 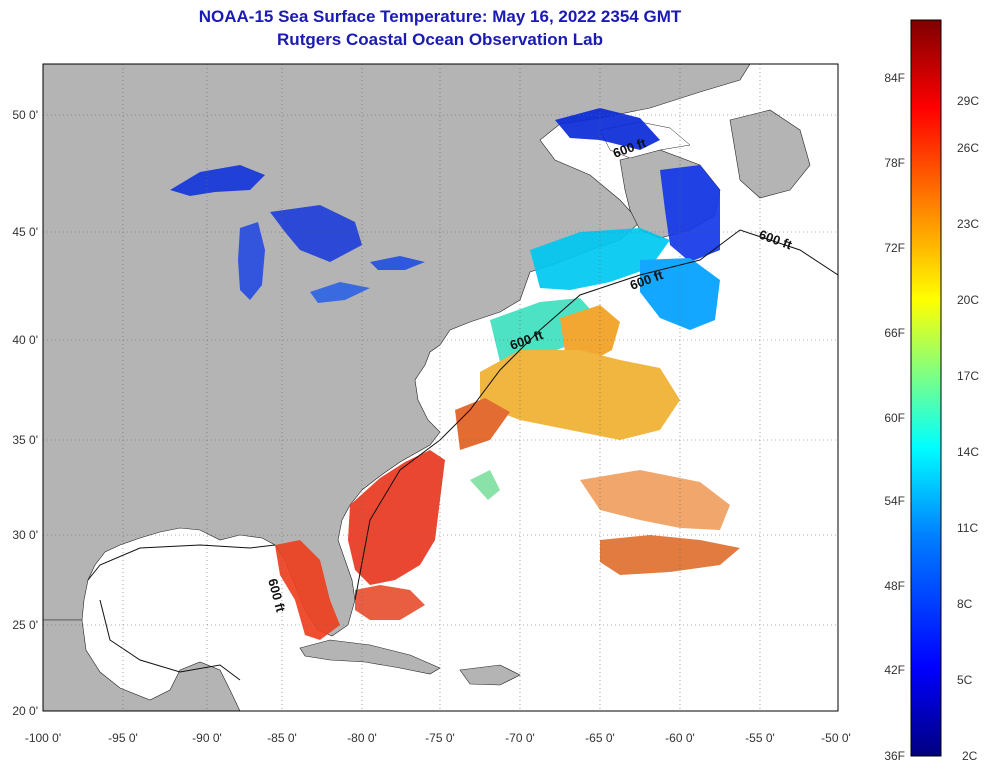 I want to click on colorbar-c-label: 26C, so click(x=968, y=148).